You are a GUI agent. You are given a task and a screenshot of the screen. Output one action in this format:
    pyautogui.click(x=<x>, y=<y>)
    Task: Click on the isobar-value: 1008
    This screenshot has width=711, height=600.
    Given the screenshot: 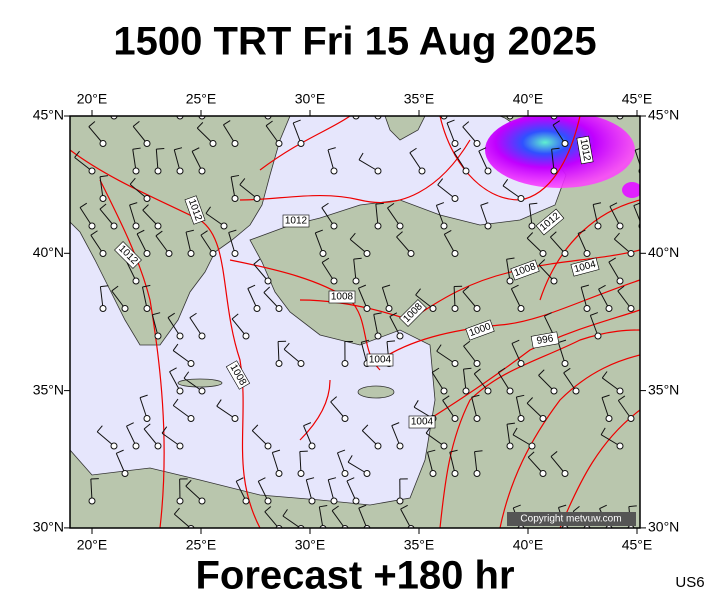 What is the action you would take?
    pyautogui.click(x=342, y=297)
    